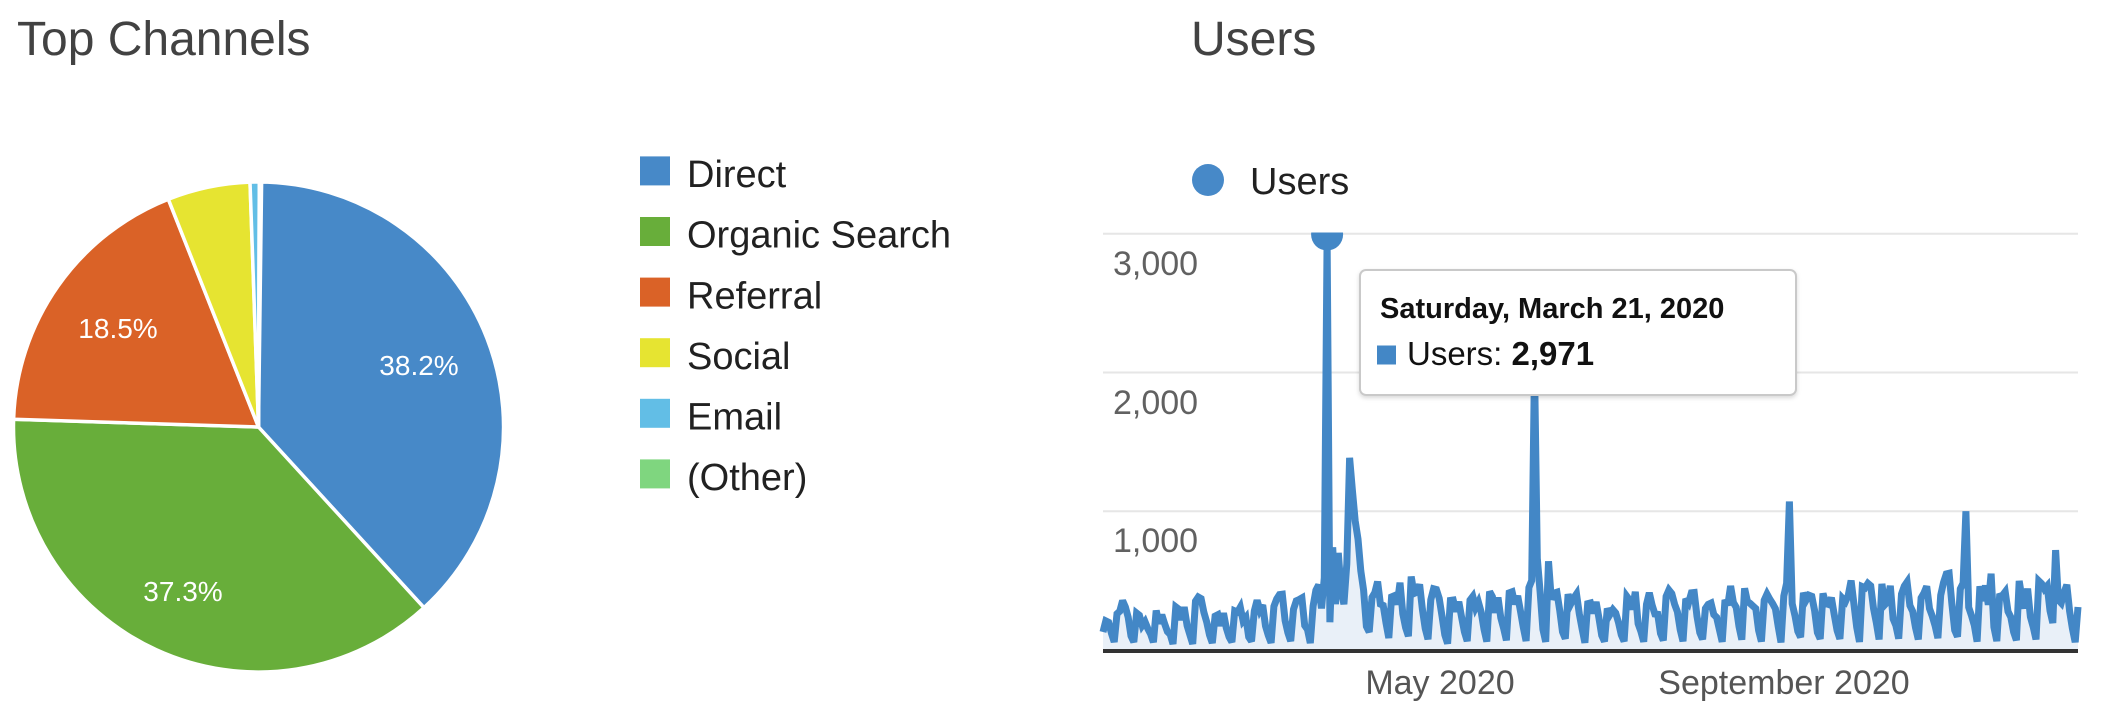 The height and width of the screenshot is (726, 2102). Describe the element at coordinates (1155, 264) in the screenshot. I see `svg-text: 3,000` at that location.